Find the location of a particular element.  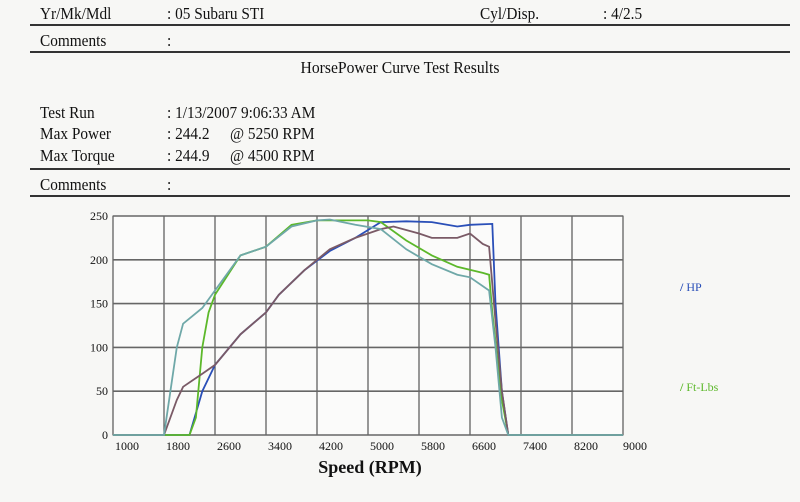

x-tick-label: 7400 is located at coordinates (535, 446).